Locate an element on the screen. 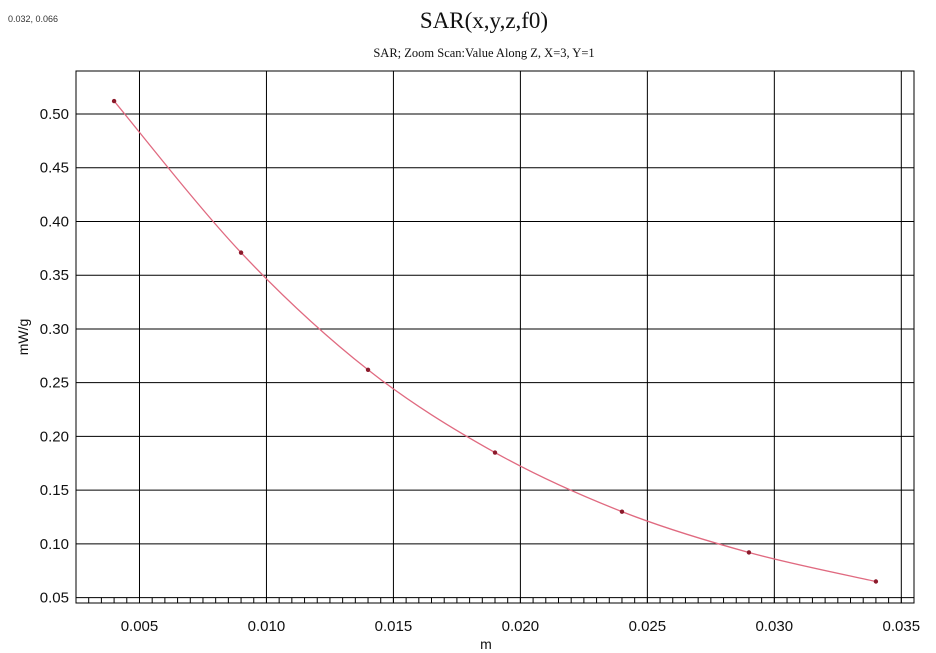 The image size is (936, 653). y-tick-label-6: 0.35 is located at coordinates (54, 275).